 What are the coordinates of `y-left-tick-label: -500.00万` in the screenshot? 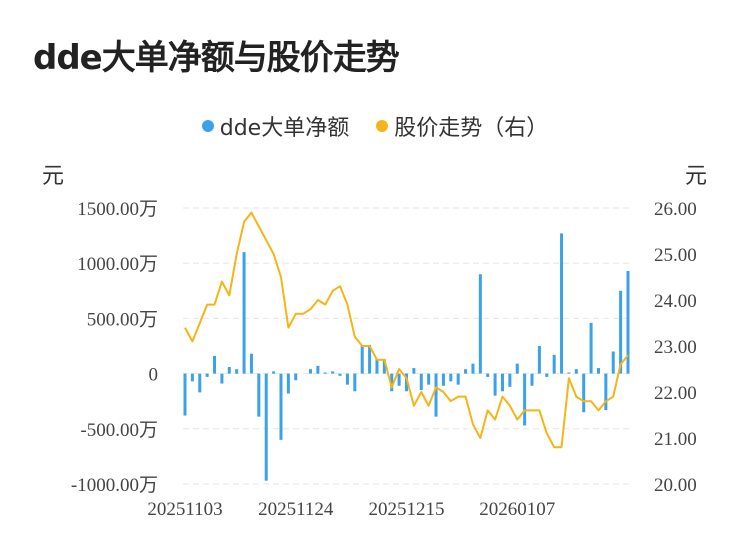 It's located at (119, 430).